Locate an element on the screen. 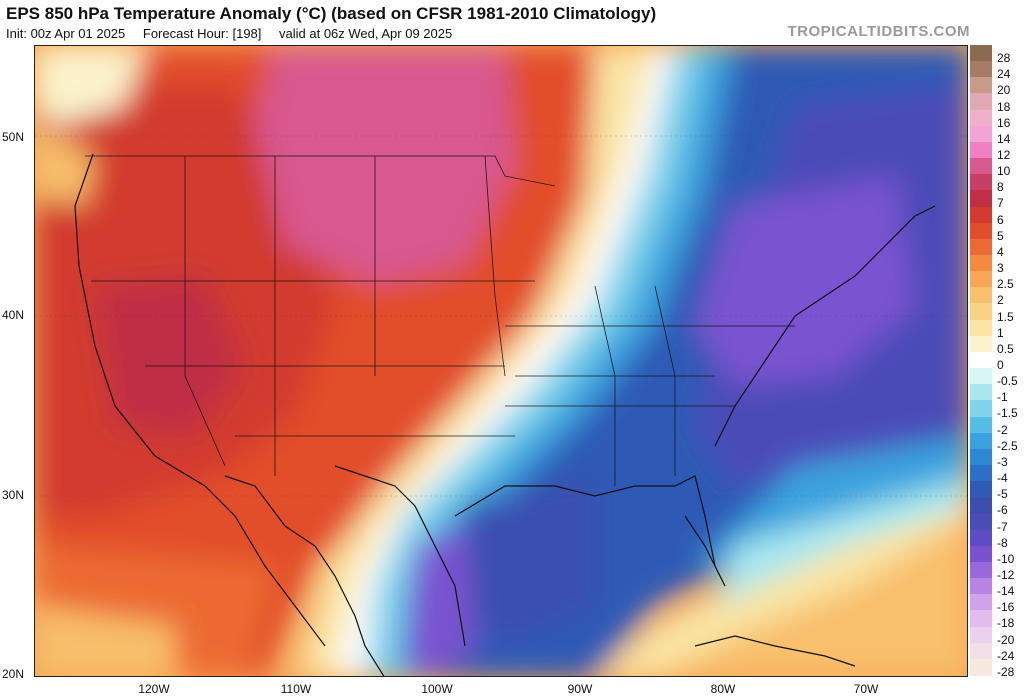 Image resolution: width=1024 pixels, height=696 pixels. colorbar-label: -2 is located at coordinates (1002, 429).